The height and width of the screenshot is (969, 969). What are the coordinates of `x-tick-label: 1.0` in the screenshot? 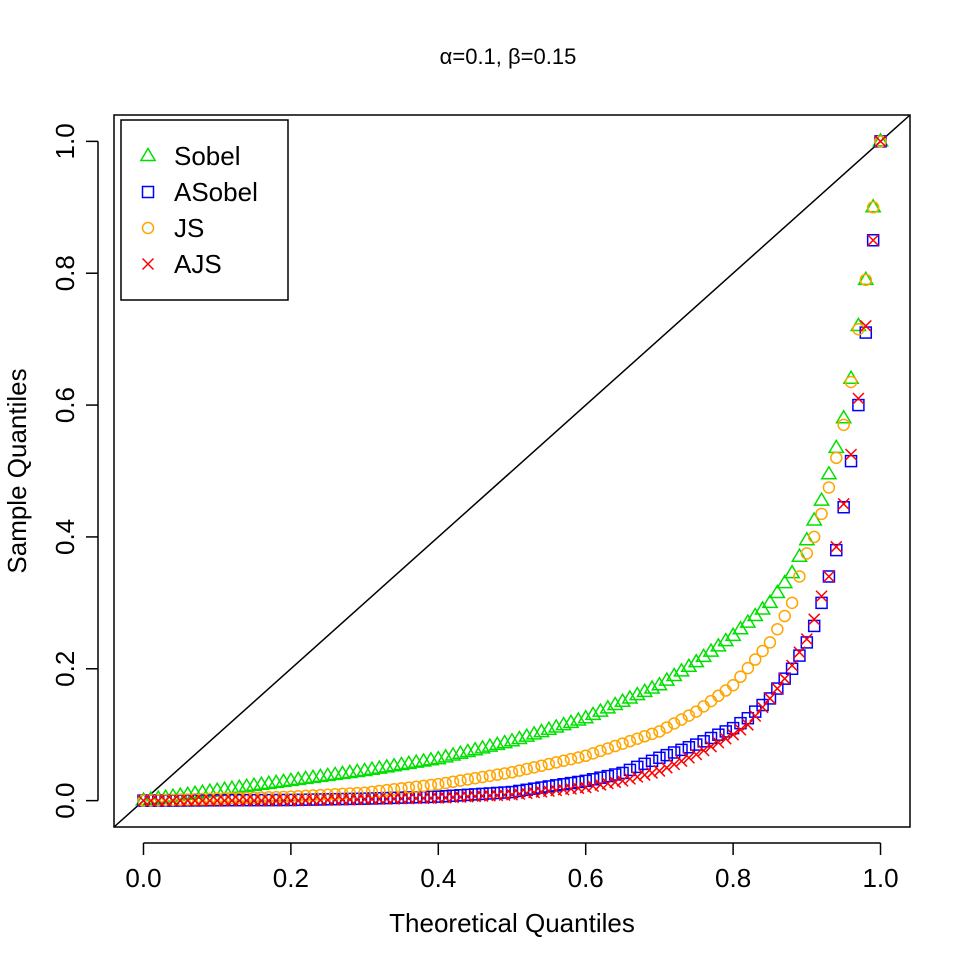 It's located at (880, 878).